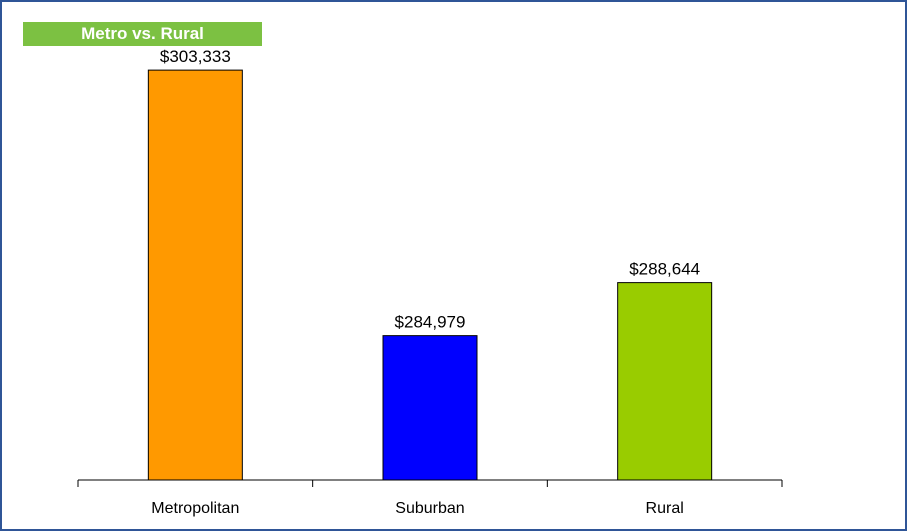 The height and width of the screenshot is (531, 907). What do you see at coordinates (195, 508) in the screenshot?
I see `x-tick-label-metropolitan: Metropolitan` at bounding box center [195, 508].